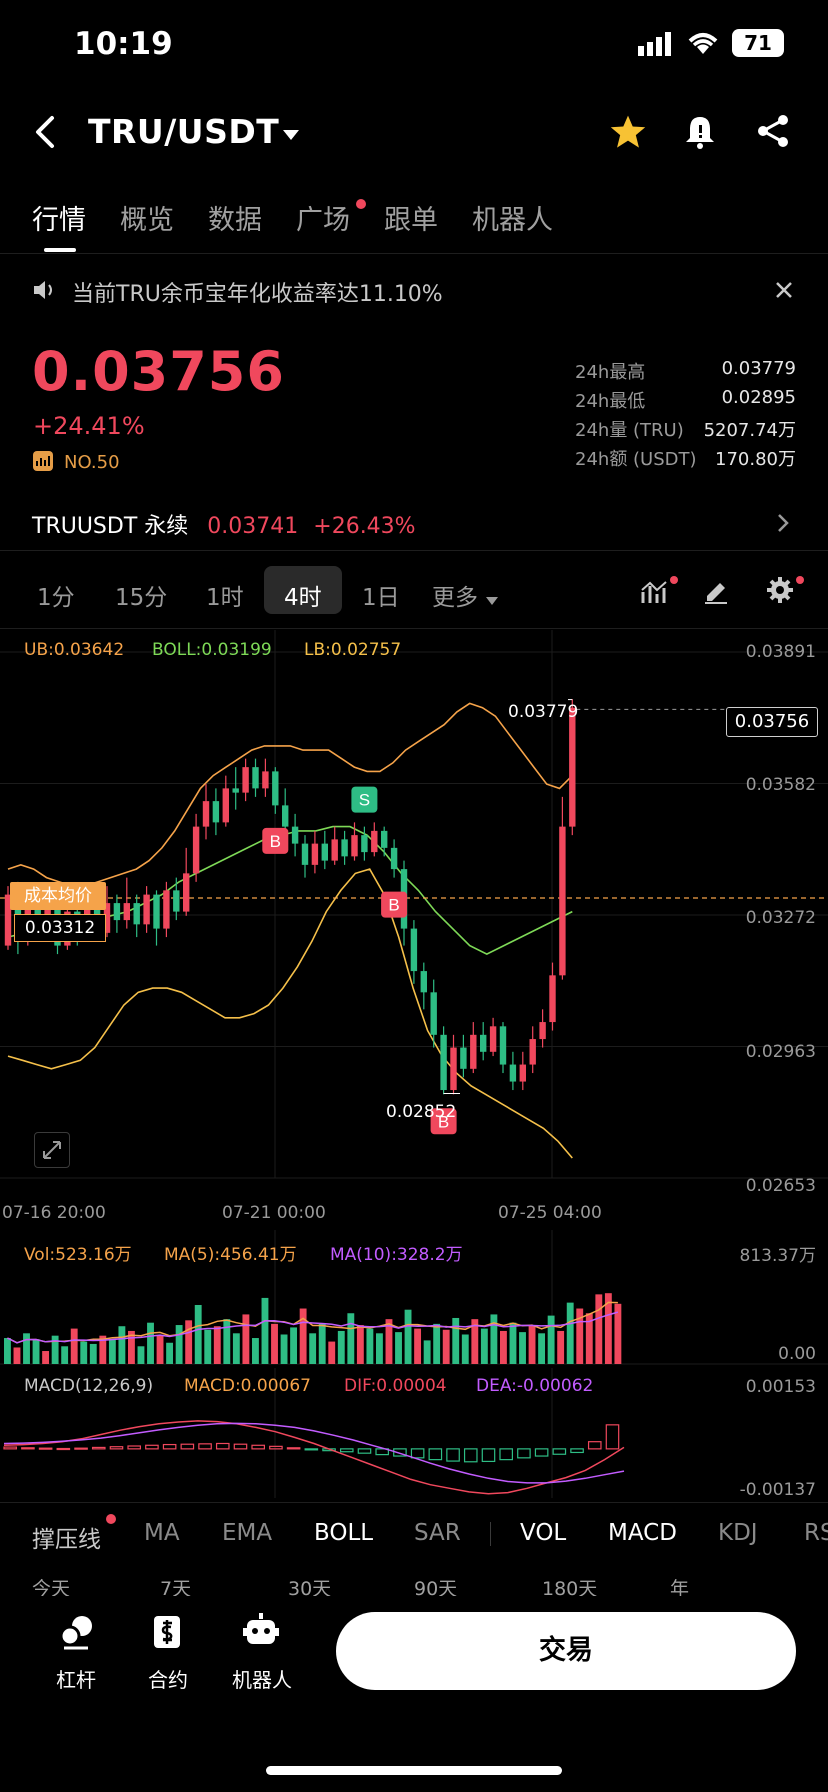 Image resolution: width=828 pixels, height=1792 pixels. What do you see at coordinates (777, 1490) in the screenshot?
I see `macd-min-label: -0.00137` at bounding box center [777, 1490].